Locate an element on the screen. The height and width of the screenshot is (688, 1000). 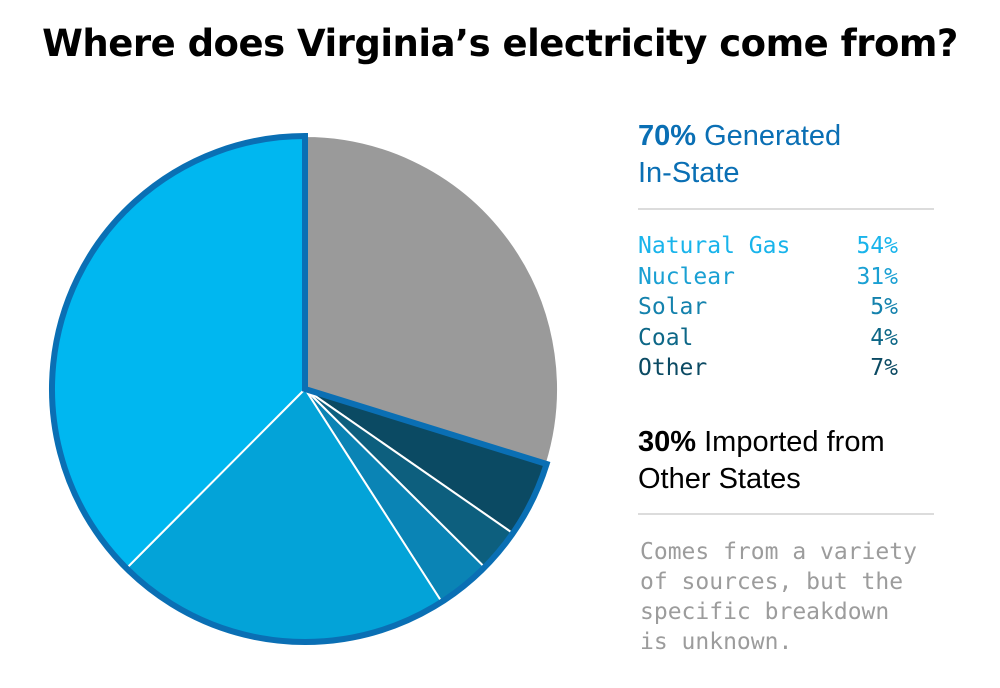
note-line: of sources, but the is located at coordinates (772, 582).